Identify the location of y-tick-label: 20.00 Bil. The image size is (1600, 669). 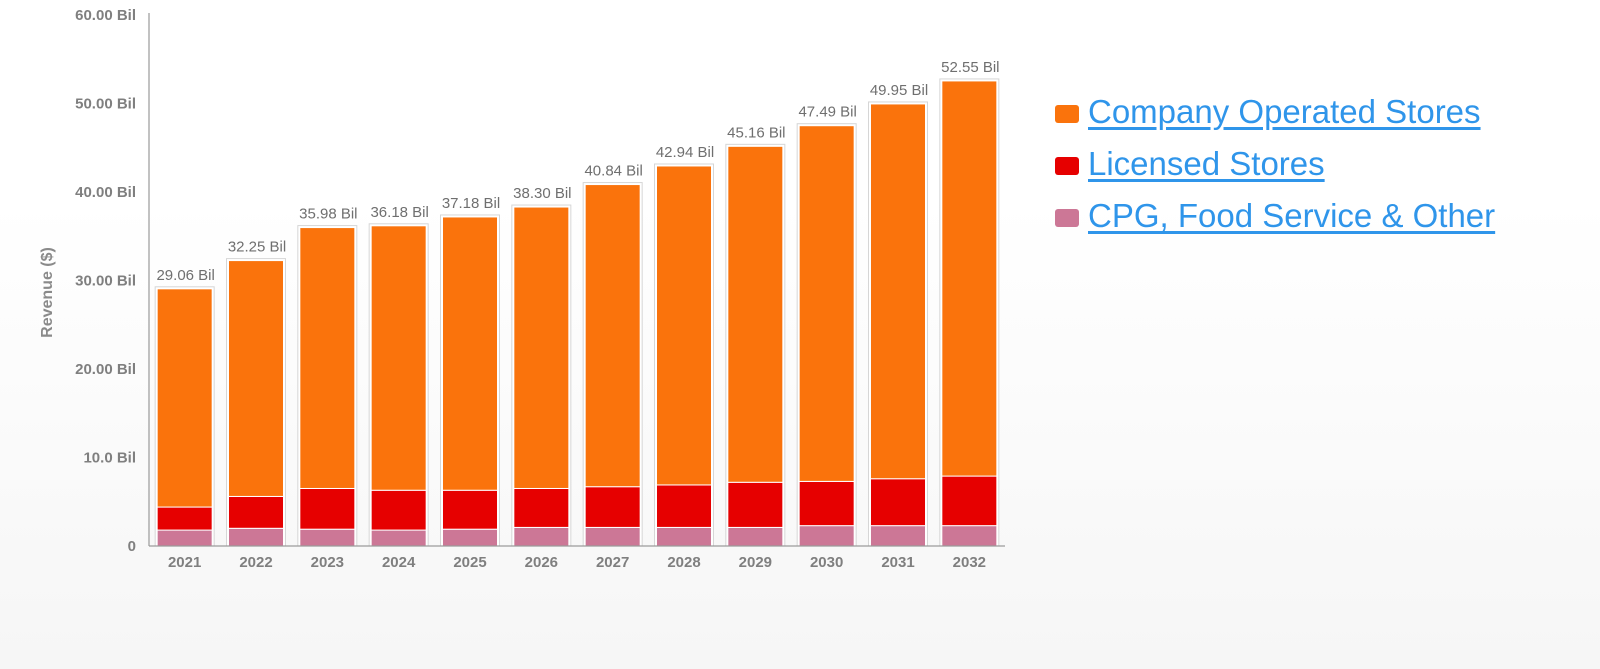
(105, 369).